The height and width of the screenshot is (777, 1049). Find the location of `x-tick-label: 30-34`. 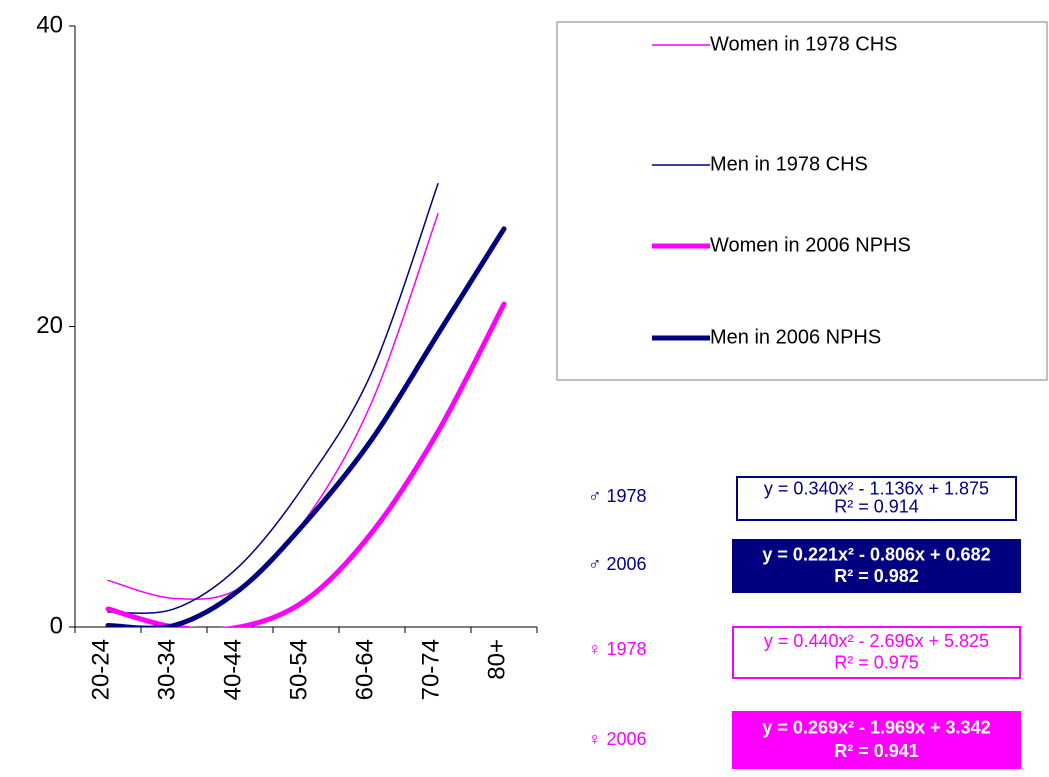

x-tick-label: 30-34 is located at coordinates (166, 669).